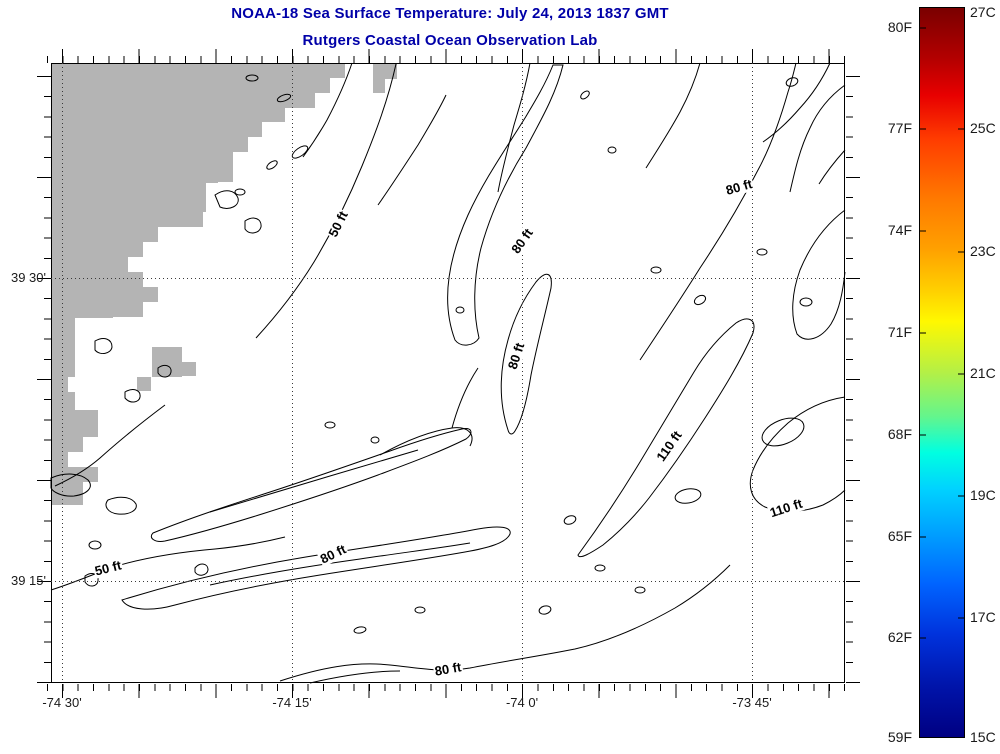  What do you see at coordinates (752, 702) in the screenshot?
I see `x-axis-label: -73 45'` at bounding box center [752, 702].